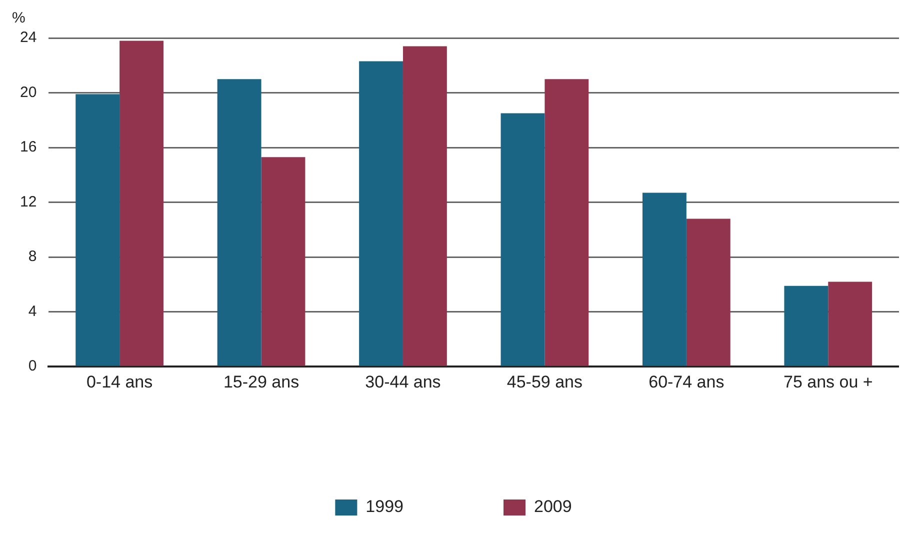 Image resolution: width=907 pixels, height=534 pixels. I want to click on y-tick-label: 24, so click(28, 37).